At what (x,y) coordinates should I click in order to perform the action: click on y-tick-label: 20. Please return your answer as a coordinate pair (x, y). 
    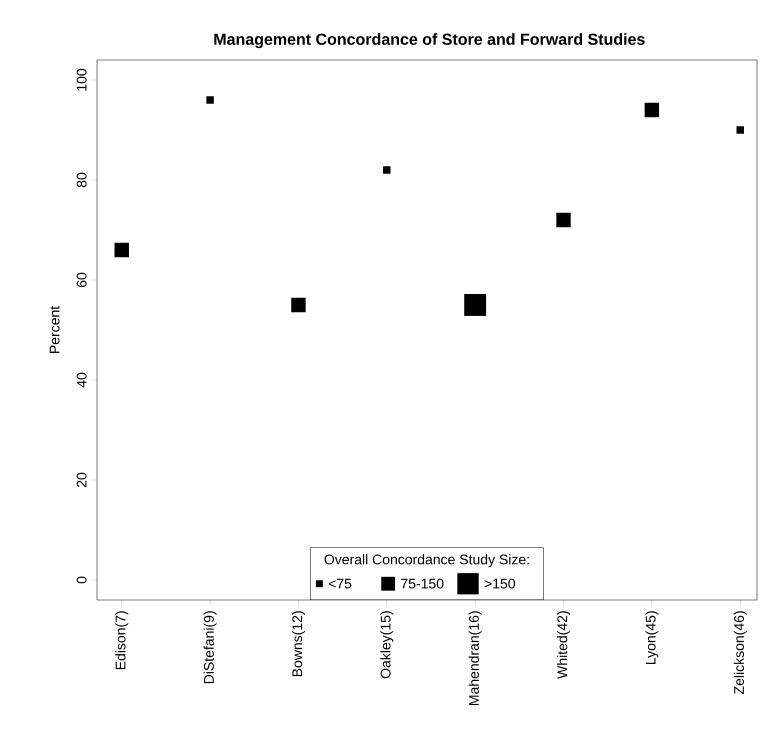
    Looking at the image, I should click on (81, 480).